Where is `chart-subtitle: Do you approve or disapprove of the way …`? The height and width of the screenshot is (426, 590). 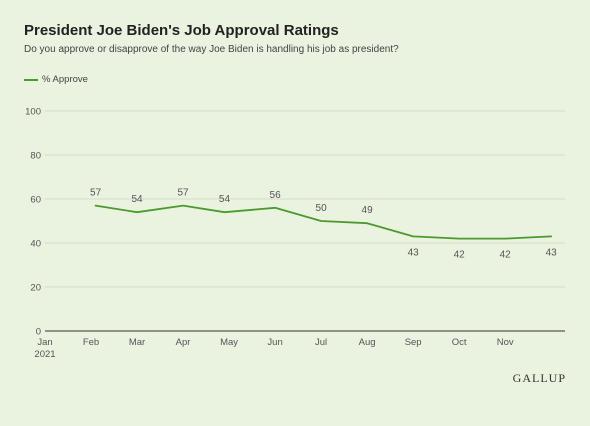 chart-subtitle: Do you approve or disapprove of the way … is located at coordinates (211, 49).